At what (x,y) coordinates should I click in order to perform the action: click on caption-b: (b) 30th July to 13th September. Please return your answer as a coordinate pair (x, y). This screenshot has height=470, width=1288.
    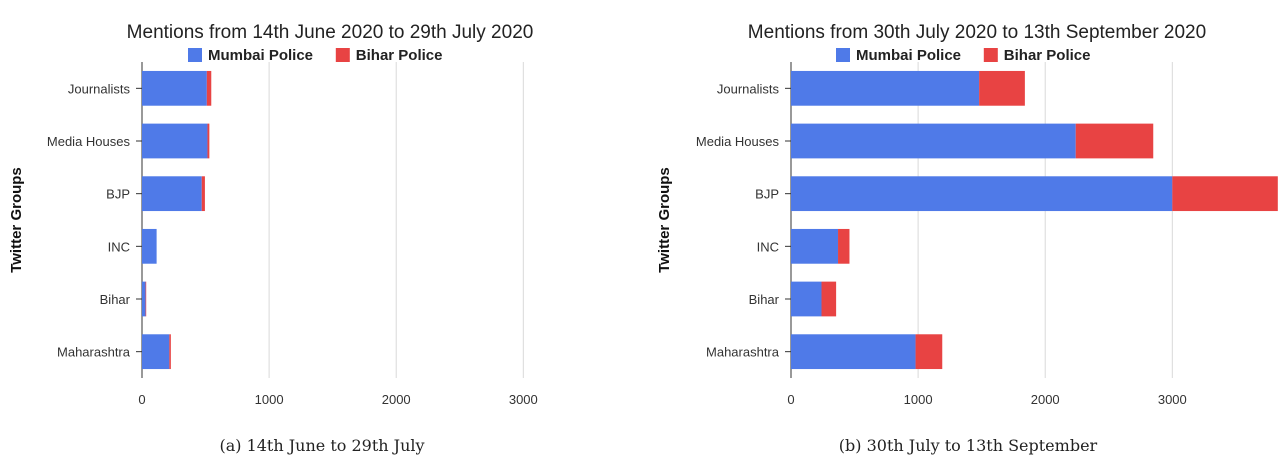
    Looking at the image, I should click on (968, 445).